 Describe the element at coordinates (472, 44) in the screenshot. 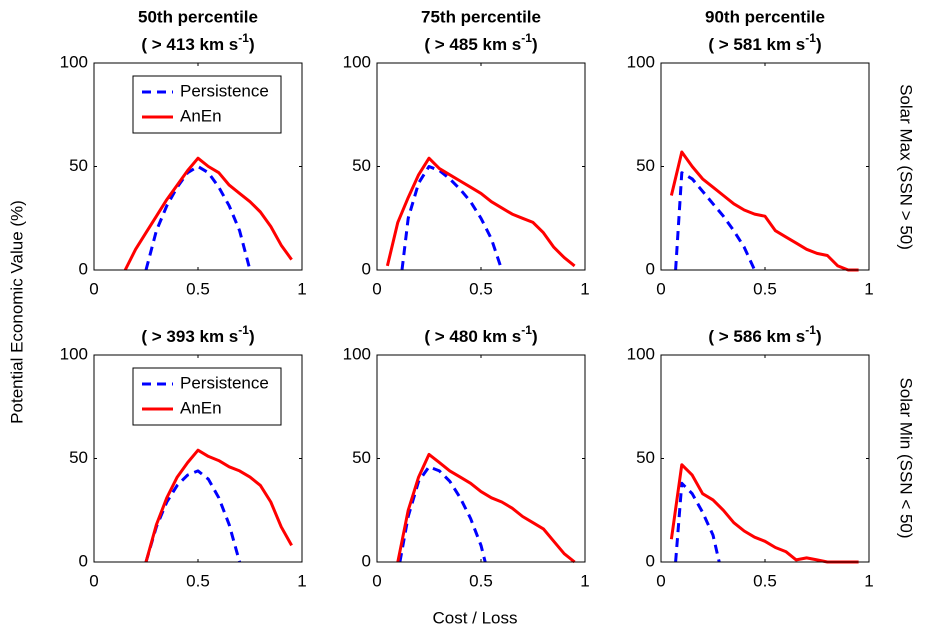

I see `subtitle-part: ( > 485 km s` at that location.